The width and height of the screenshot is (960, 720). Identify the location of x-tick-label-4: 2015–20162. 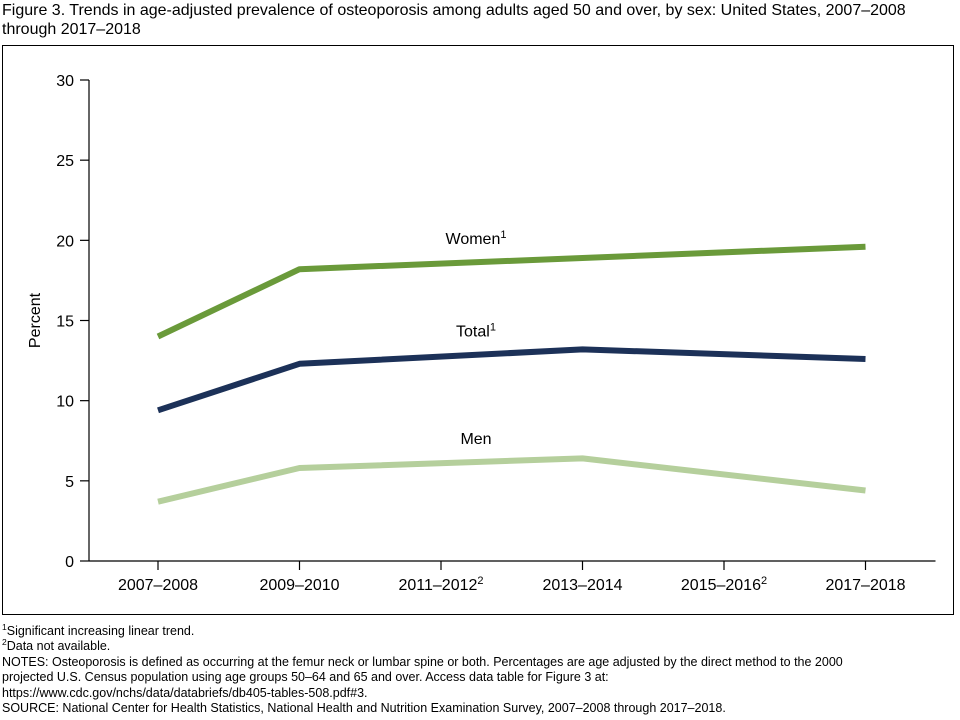
(724, 584).